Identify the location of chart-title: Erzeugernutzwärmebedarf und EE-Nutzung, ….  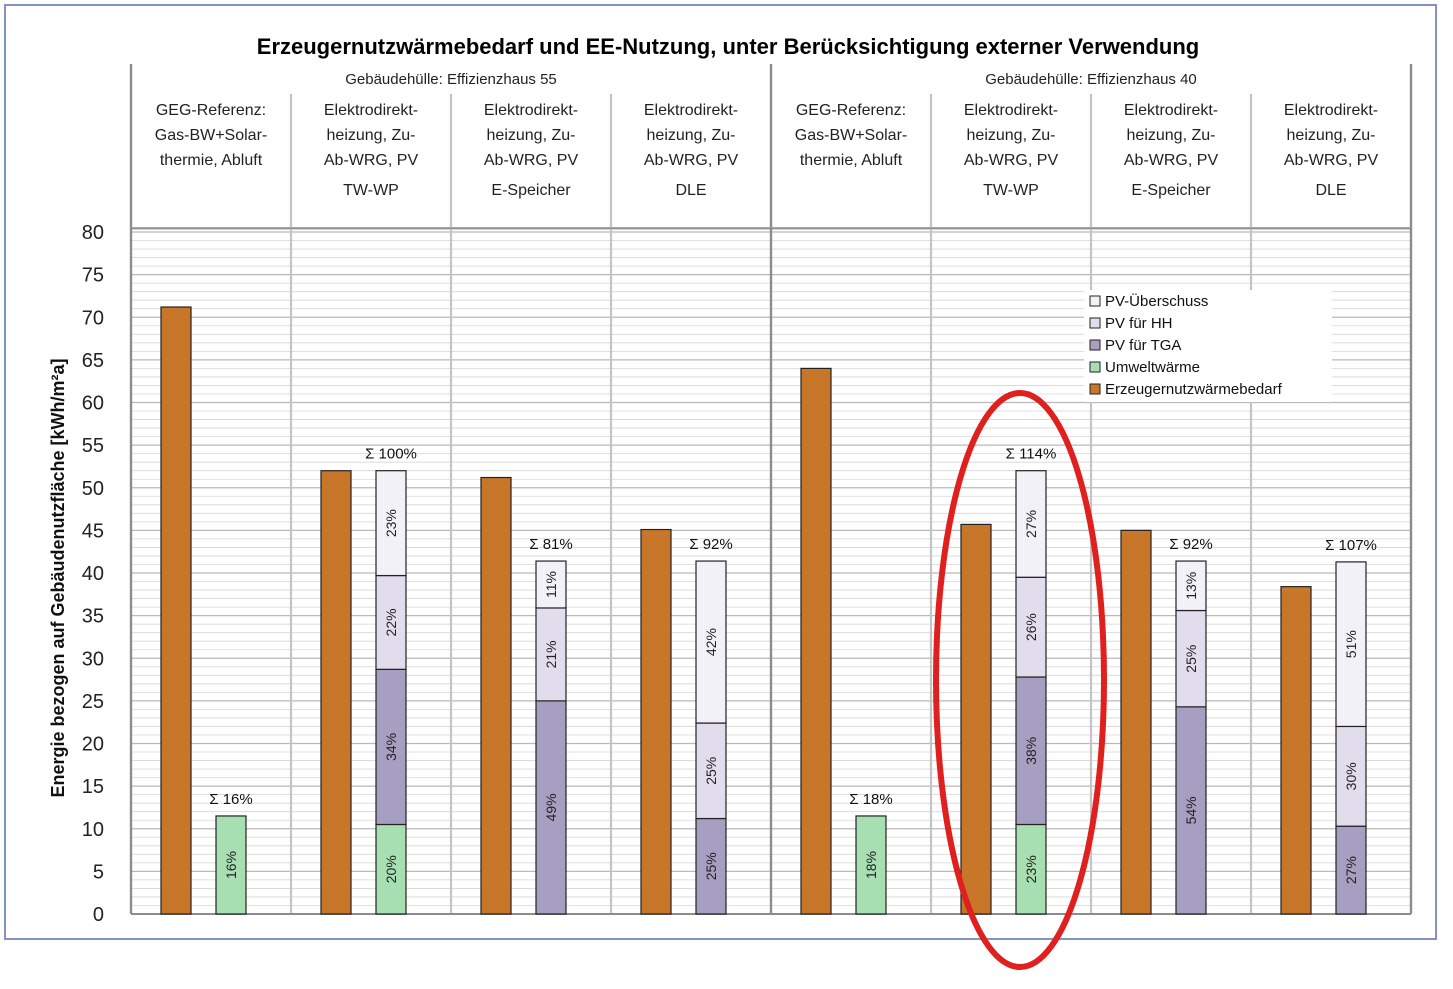
(728, 46).